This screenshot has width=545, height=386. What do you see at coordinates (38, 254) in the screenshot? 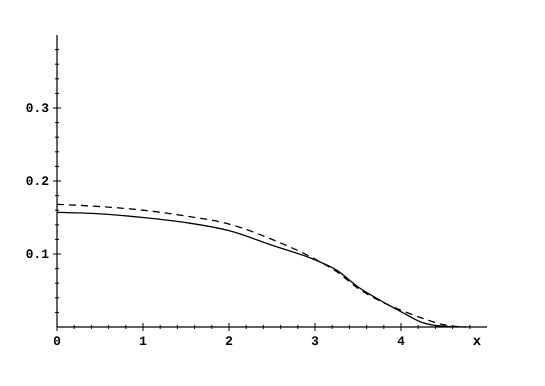
I see `y-tick-label: 0.1` at bounding box center [38, 254].